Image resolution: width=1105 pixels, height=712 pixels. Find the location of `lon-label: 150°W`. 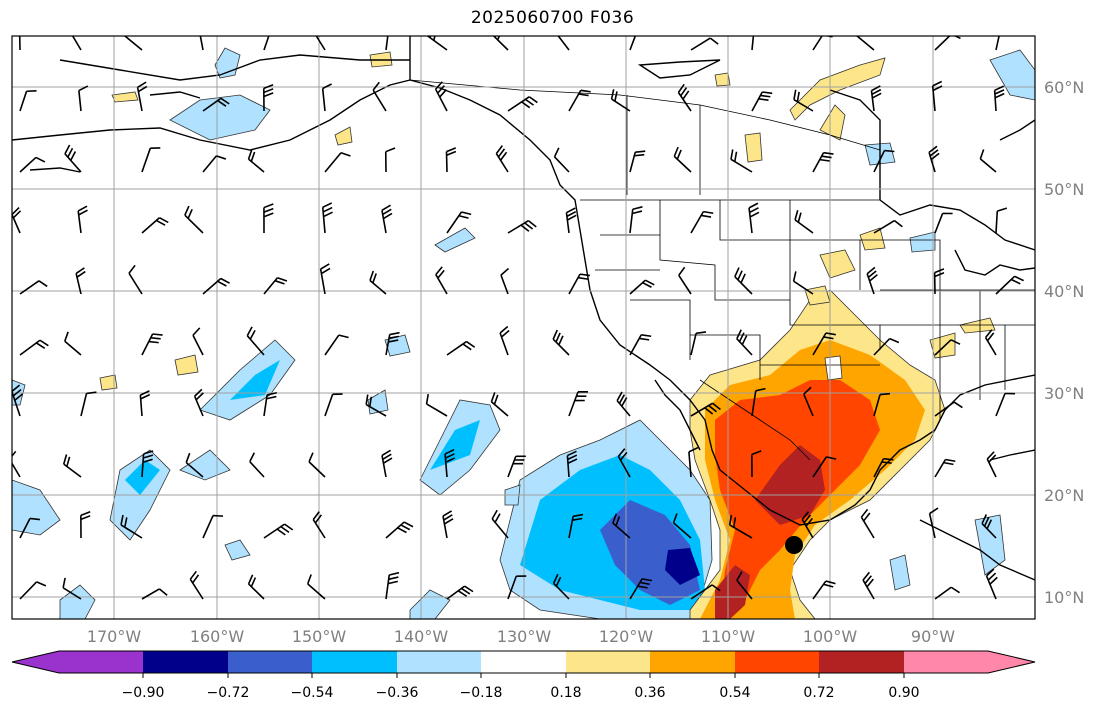

lon-label: 150°W is located at coordinates (319, 636).